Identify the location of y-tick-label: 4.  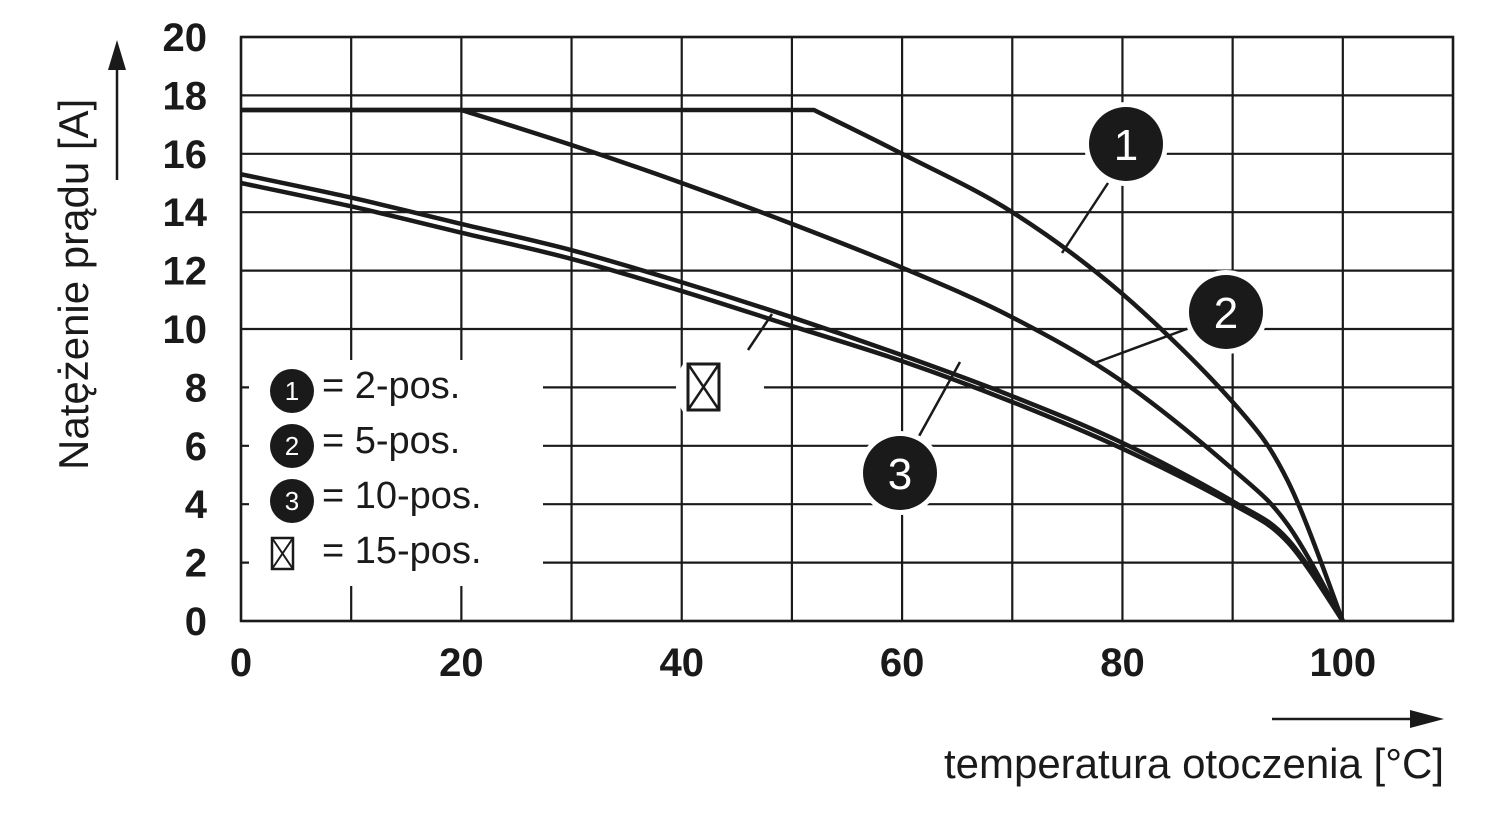
(196, 505).